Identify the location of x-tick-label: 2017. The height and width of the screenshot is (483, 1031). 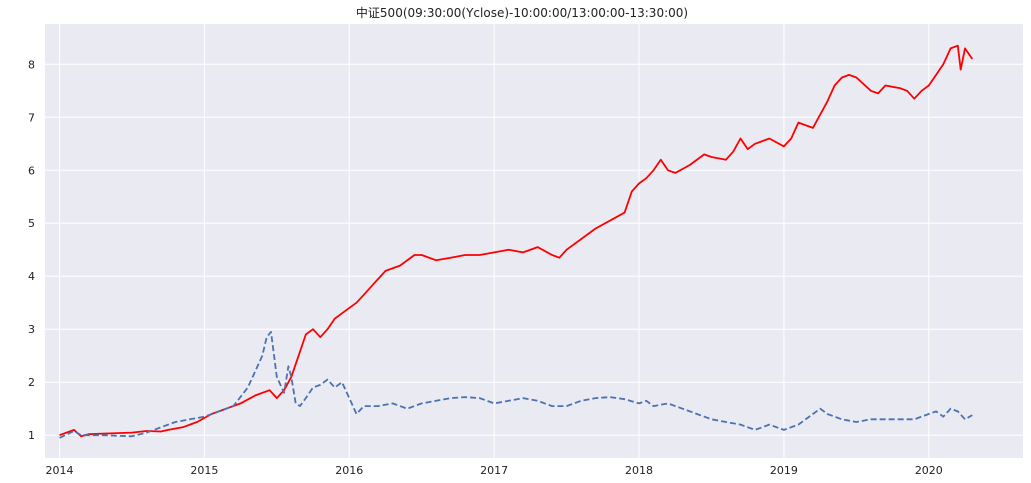
(494, 470).